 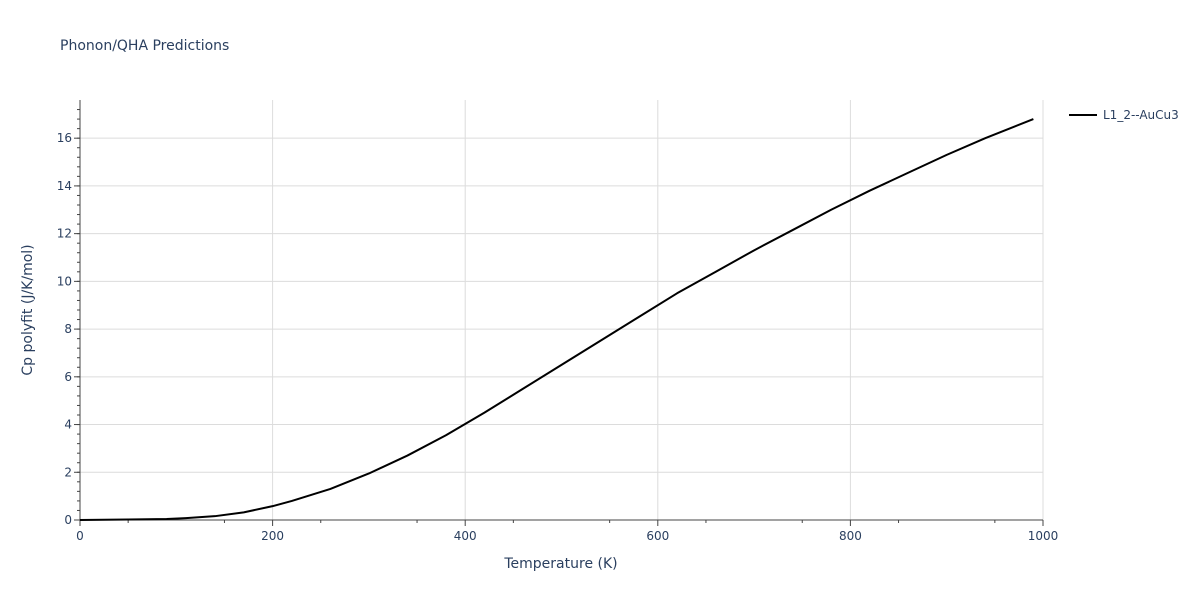 I want to click on chart-title: Phonon/QHA Predictions, so click(x=144, y=46).